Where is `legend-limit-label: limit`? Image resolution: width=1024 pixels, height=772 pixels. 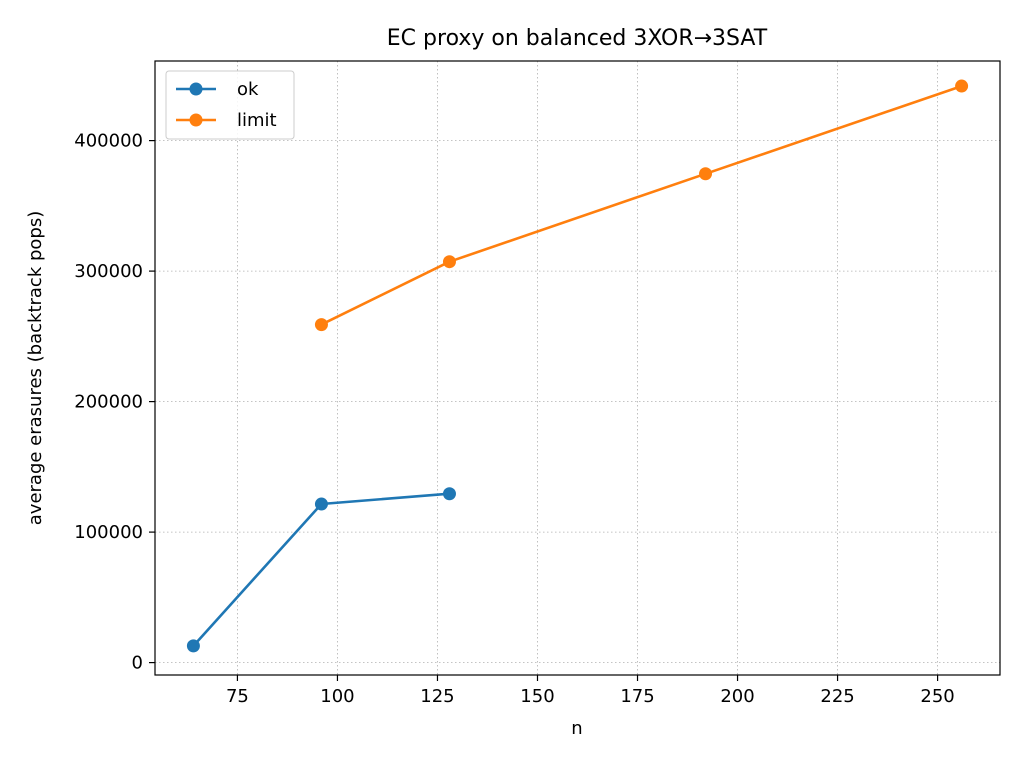 legend-limit-label: limit is located at coordinates (257, 120).